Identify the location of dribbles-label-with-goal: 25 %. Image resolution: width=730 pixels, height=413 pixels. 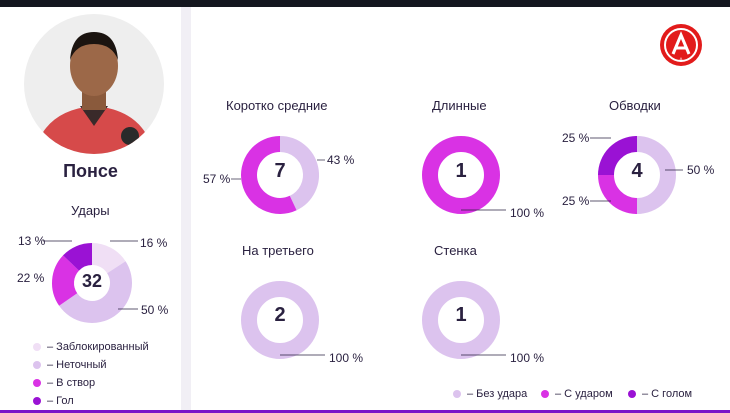
(576, 138).